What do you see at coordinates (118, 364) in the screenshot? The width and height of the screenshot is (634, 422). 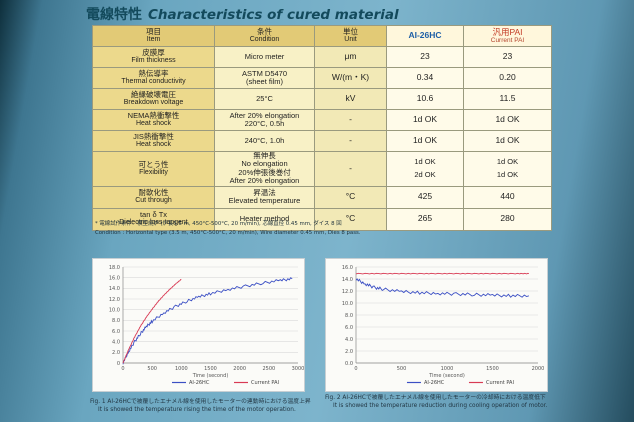 I see `y-tick-label: 0` at bounding box center [118, 364].